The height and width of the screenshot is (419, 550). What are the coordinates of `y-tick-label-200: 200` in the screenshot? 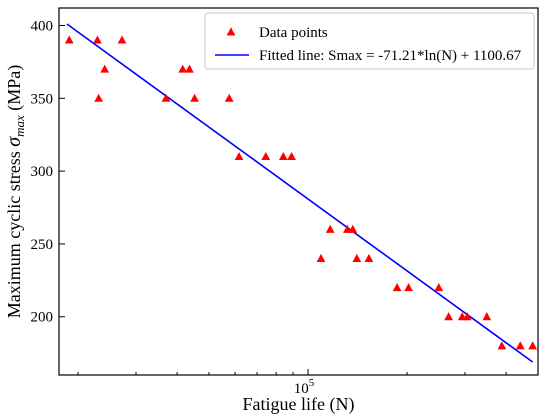 It's located at (42, 318).